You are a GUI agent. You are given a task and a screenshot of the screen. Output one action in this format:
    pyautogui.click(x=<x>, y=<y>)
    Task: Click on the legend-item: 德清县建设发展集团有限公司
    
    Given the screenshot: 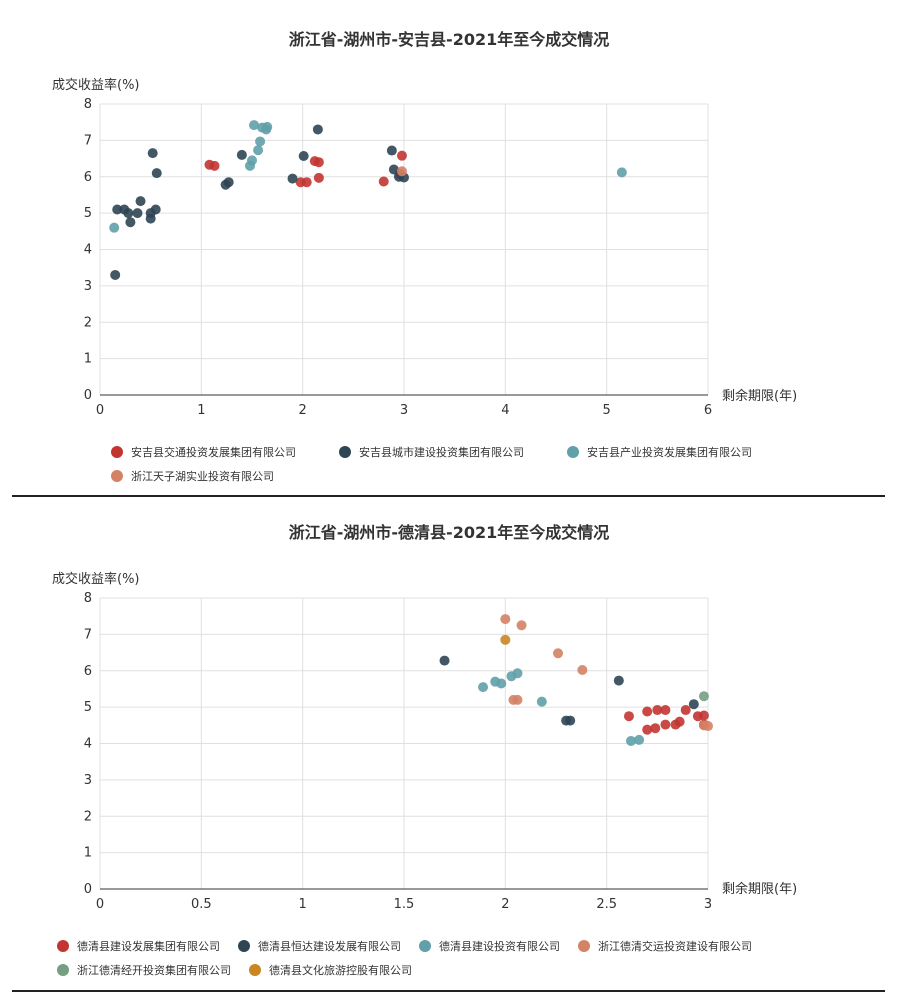 What is the action you would take?
    pyautogui.click(x=138, y=946)
    